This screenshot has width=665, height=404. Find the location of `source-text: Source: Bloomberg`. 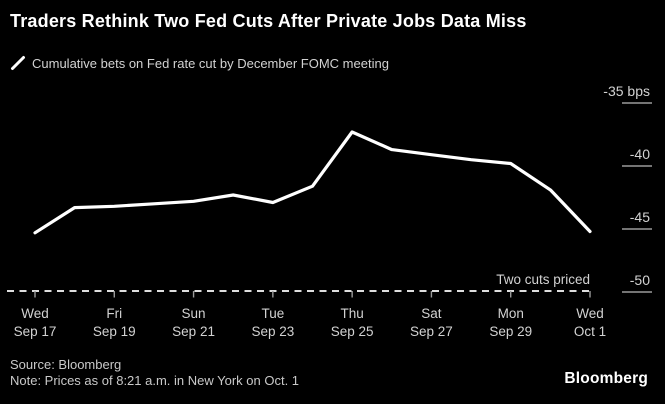

source-text: Source: Bloomberg is located at coordinates (66, 364).